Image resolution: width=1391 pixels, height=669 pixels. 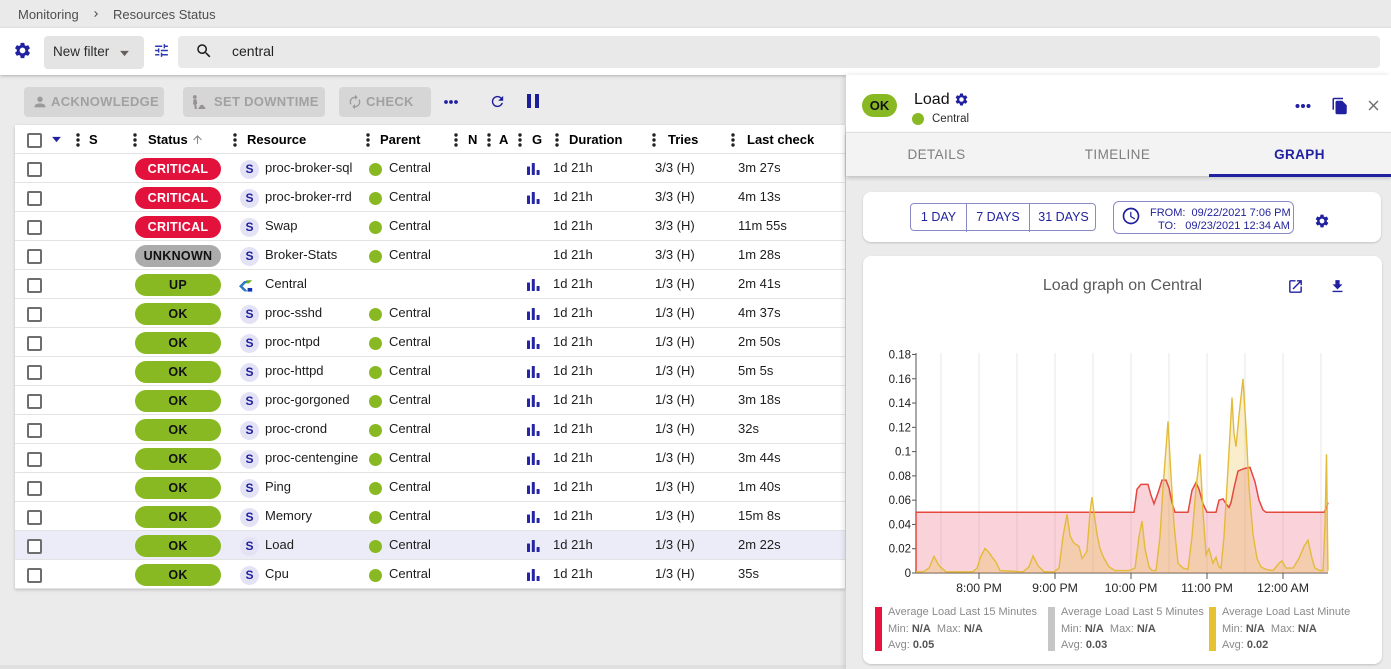 I want to click on svg-text: 0.08, so click(x=900, y=477).